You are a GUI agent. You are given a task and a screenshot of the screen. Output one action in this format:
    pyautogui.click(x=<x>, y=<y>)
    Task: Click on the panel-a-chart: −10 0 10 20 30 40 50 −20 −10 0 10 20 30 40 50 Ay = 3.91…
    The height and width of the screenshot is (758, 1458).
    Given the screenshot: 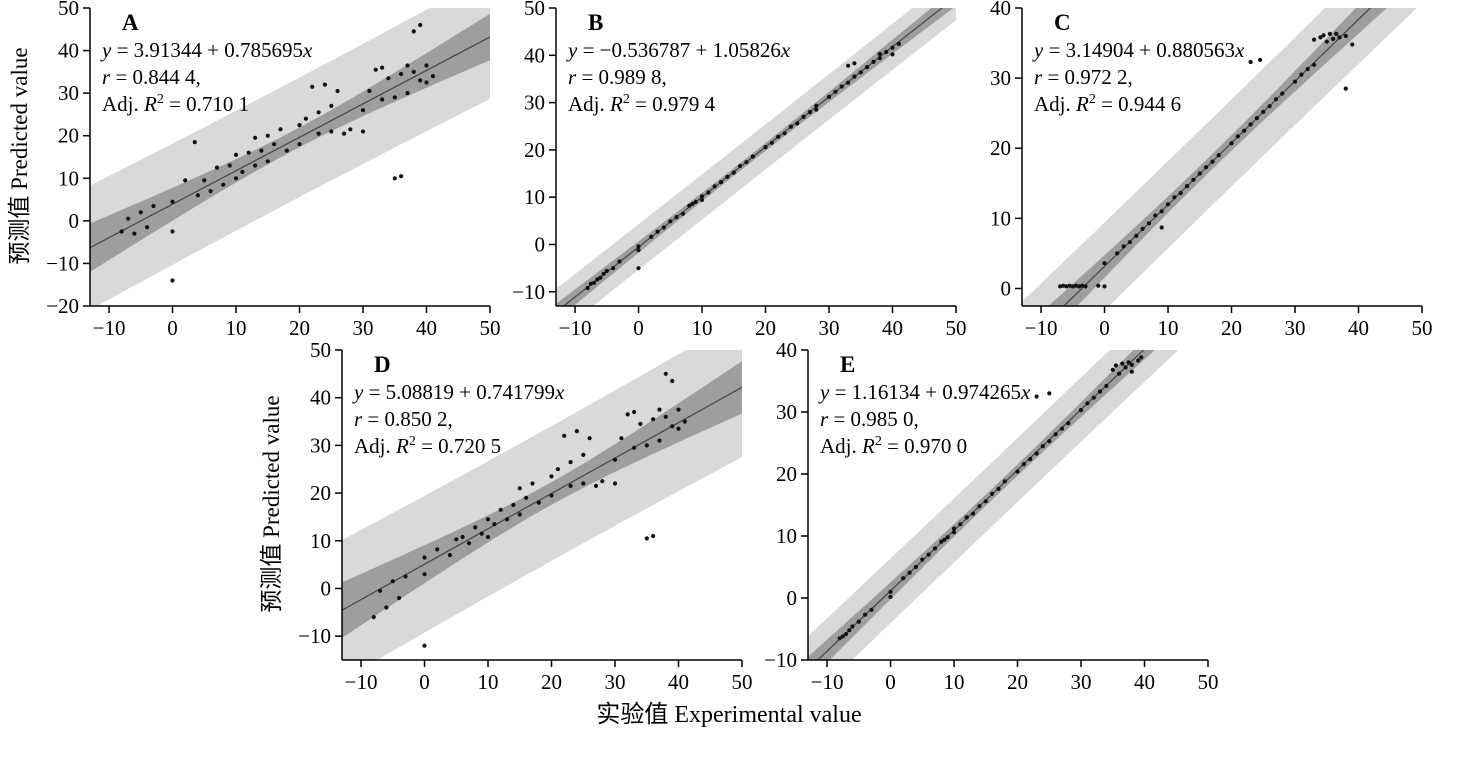 What is the action you would take?
    pyautogui.click(x=273, y=170)
    